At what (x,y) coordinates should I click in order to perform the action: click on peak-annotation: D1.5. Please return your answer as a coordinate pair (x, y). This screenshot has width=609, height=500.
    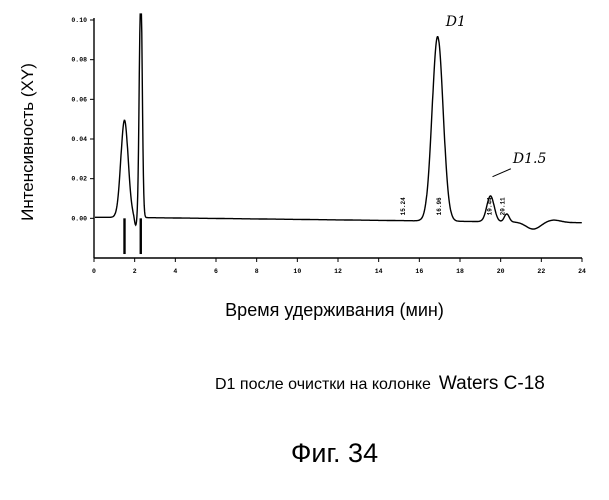
    Looking at the image, I should click on (529, 159).